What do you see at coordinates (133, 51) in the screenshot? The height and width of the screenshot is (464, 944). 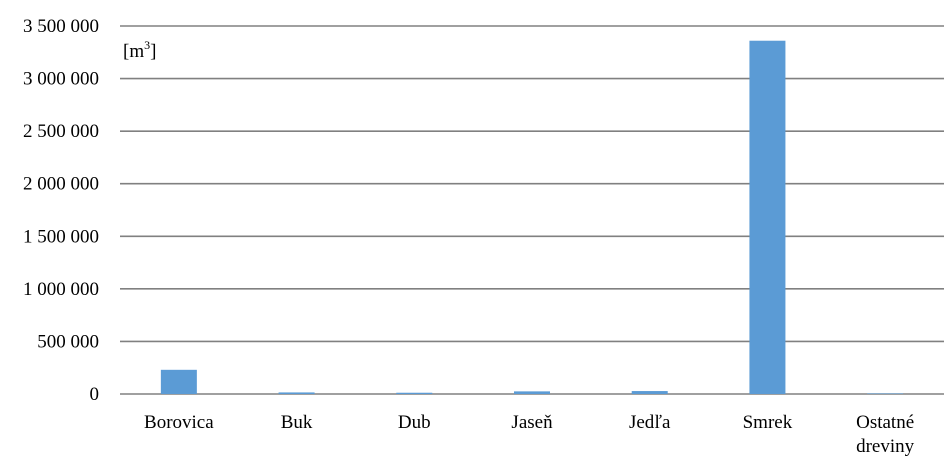 I see `unit-label-base: [m` at bounding box center [133, 51].